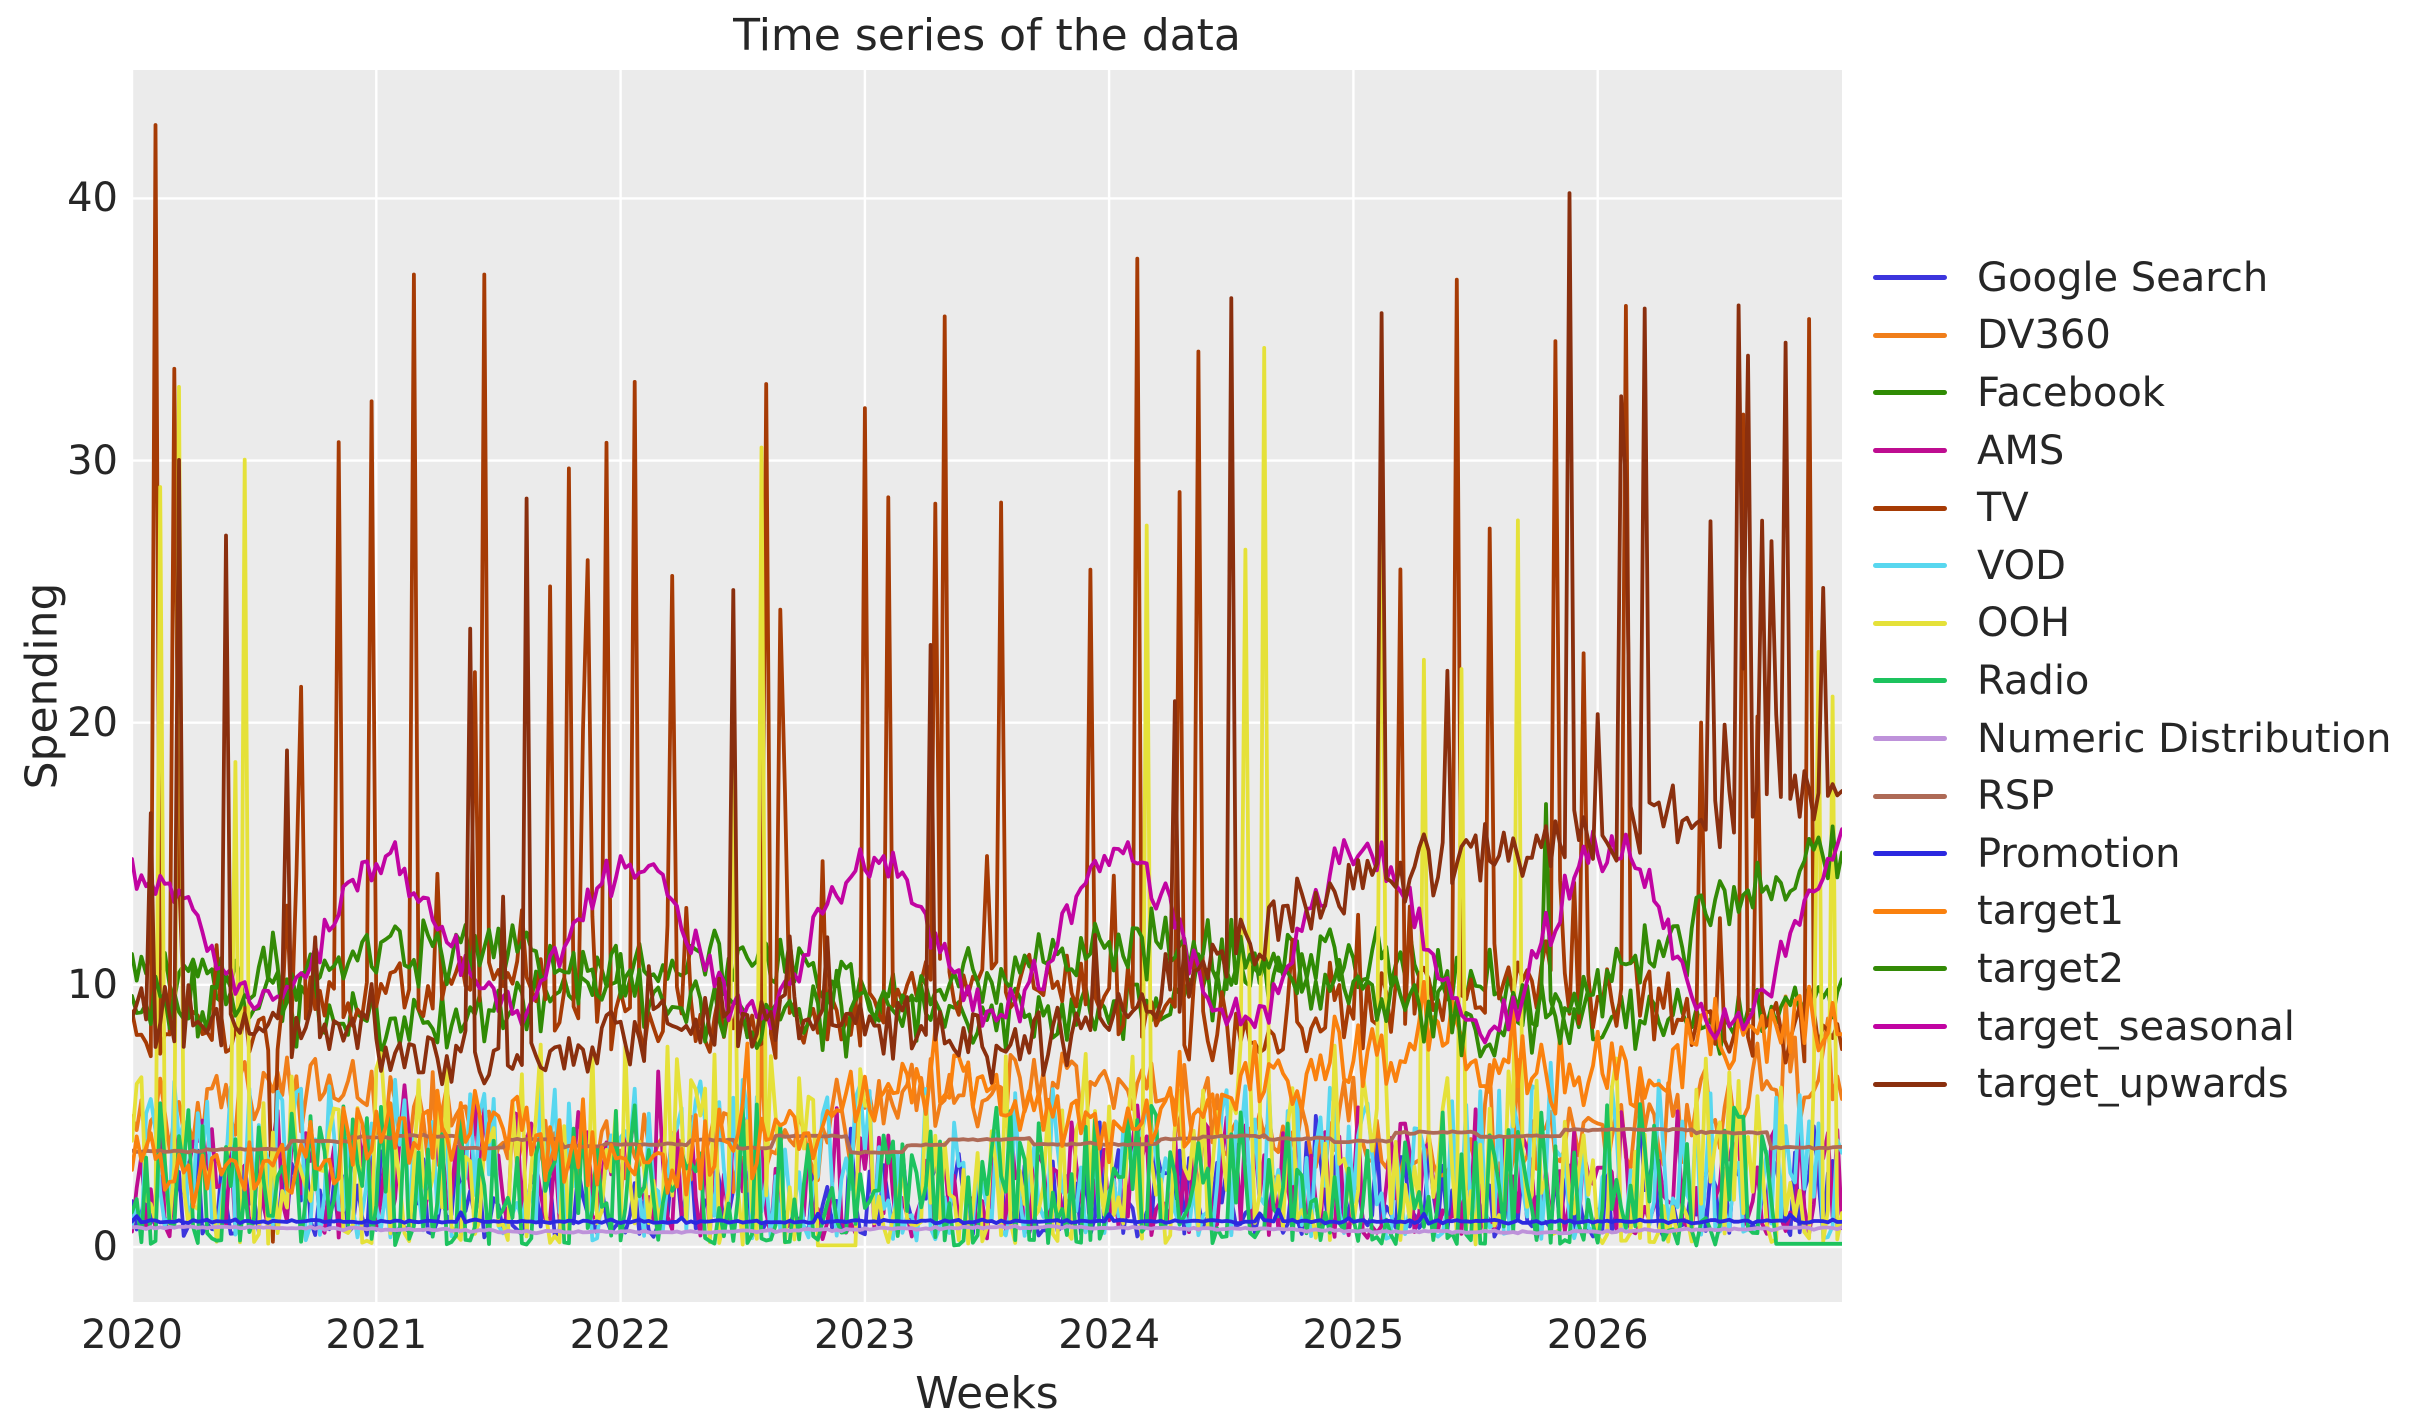 This screenshot has width=2423, height=1423. I want to click on legend-swatch-numeric-distribution, so click(1910, 739).